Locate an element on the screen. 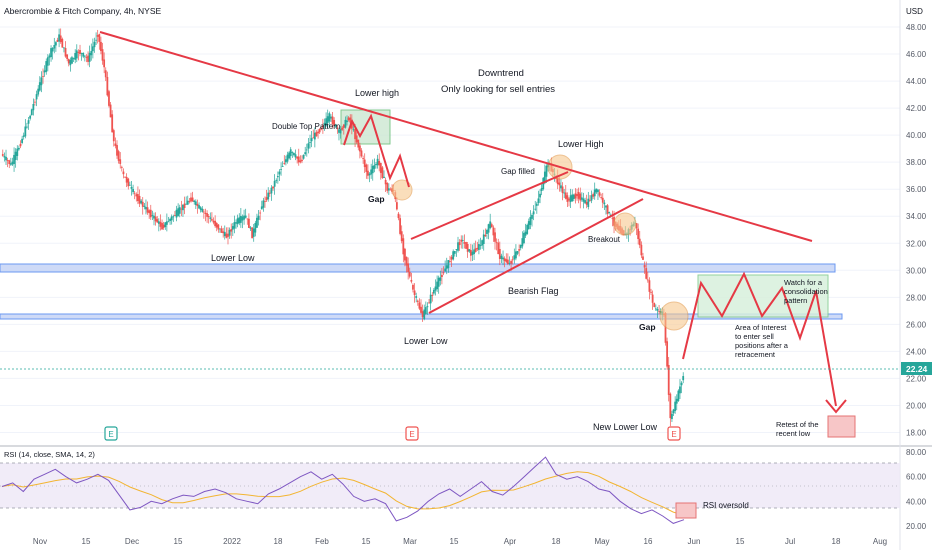 The width and height of the screenshot is (932, 550). earnings-marker-2: E is located at coordinates (412, 433).